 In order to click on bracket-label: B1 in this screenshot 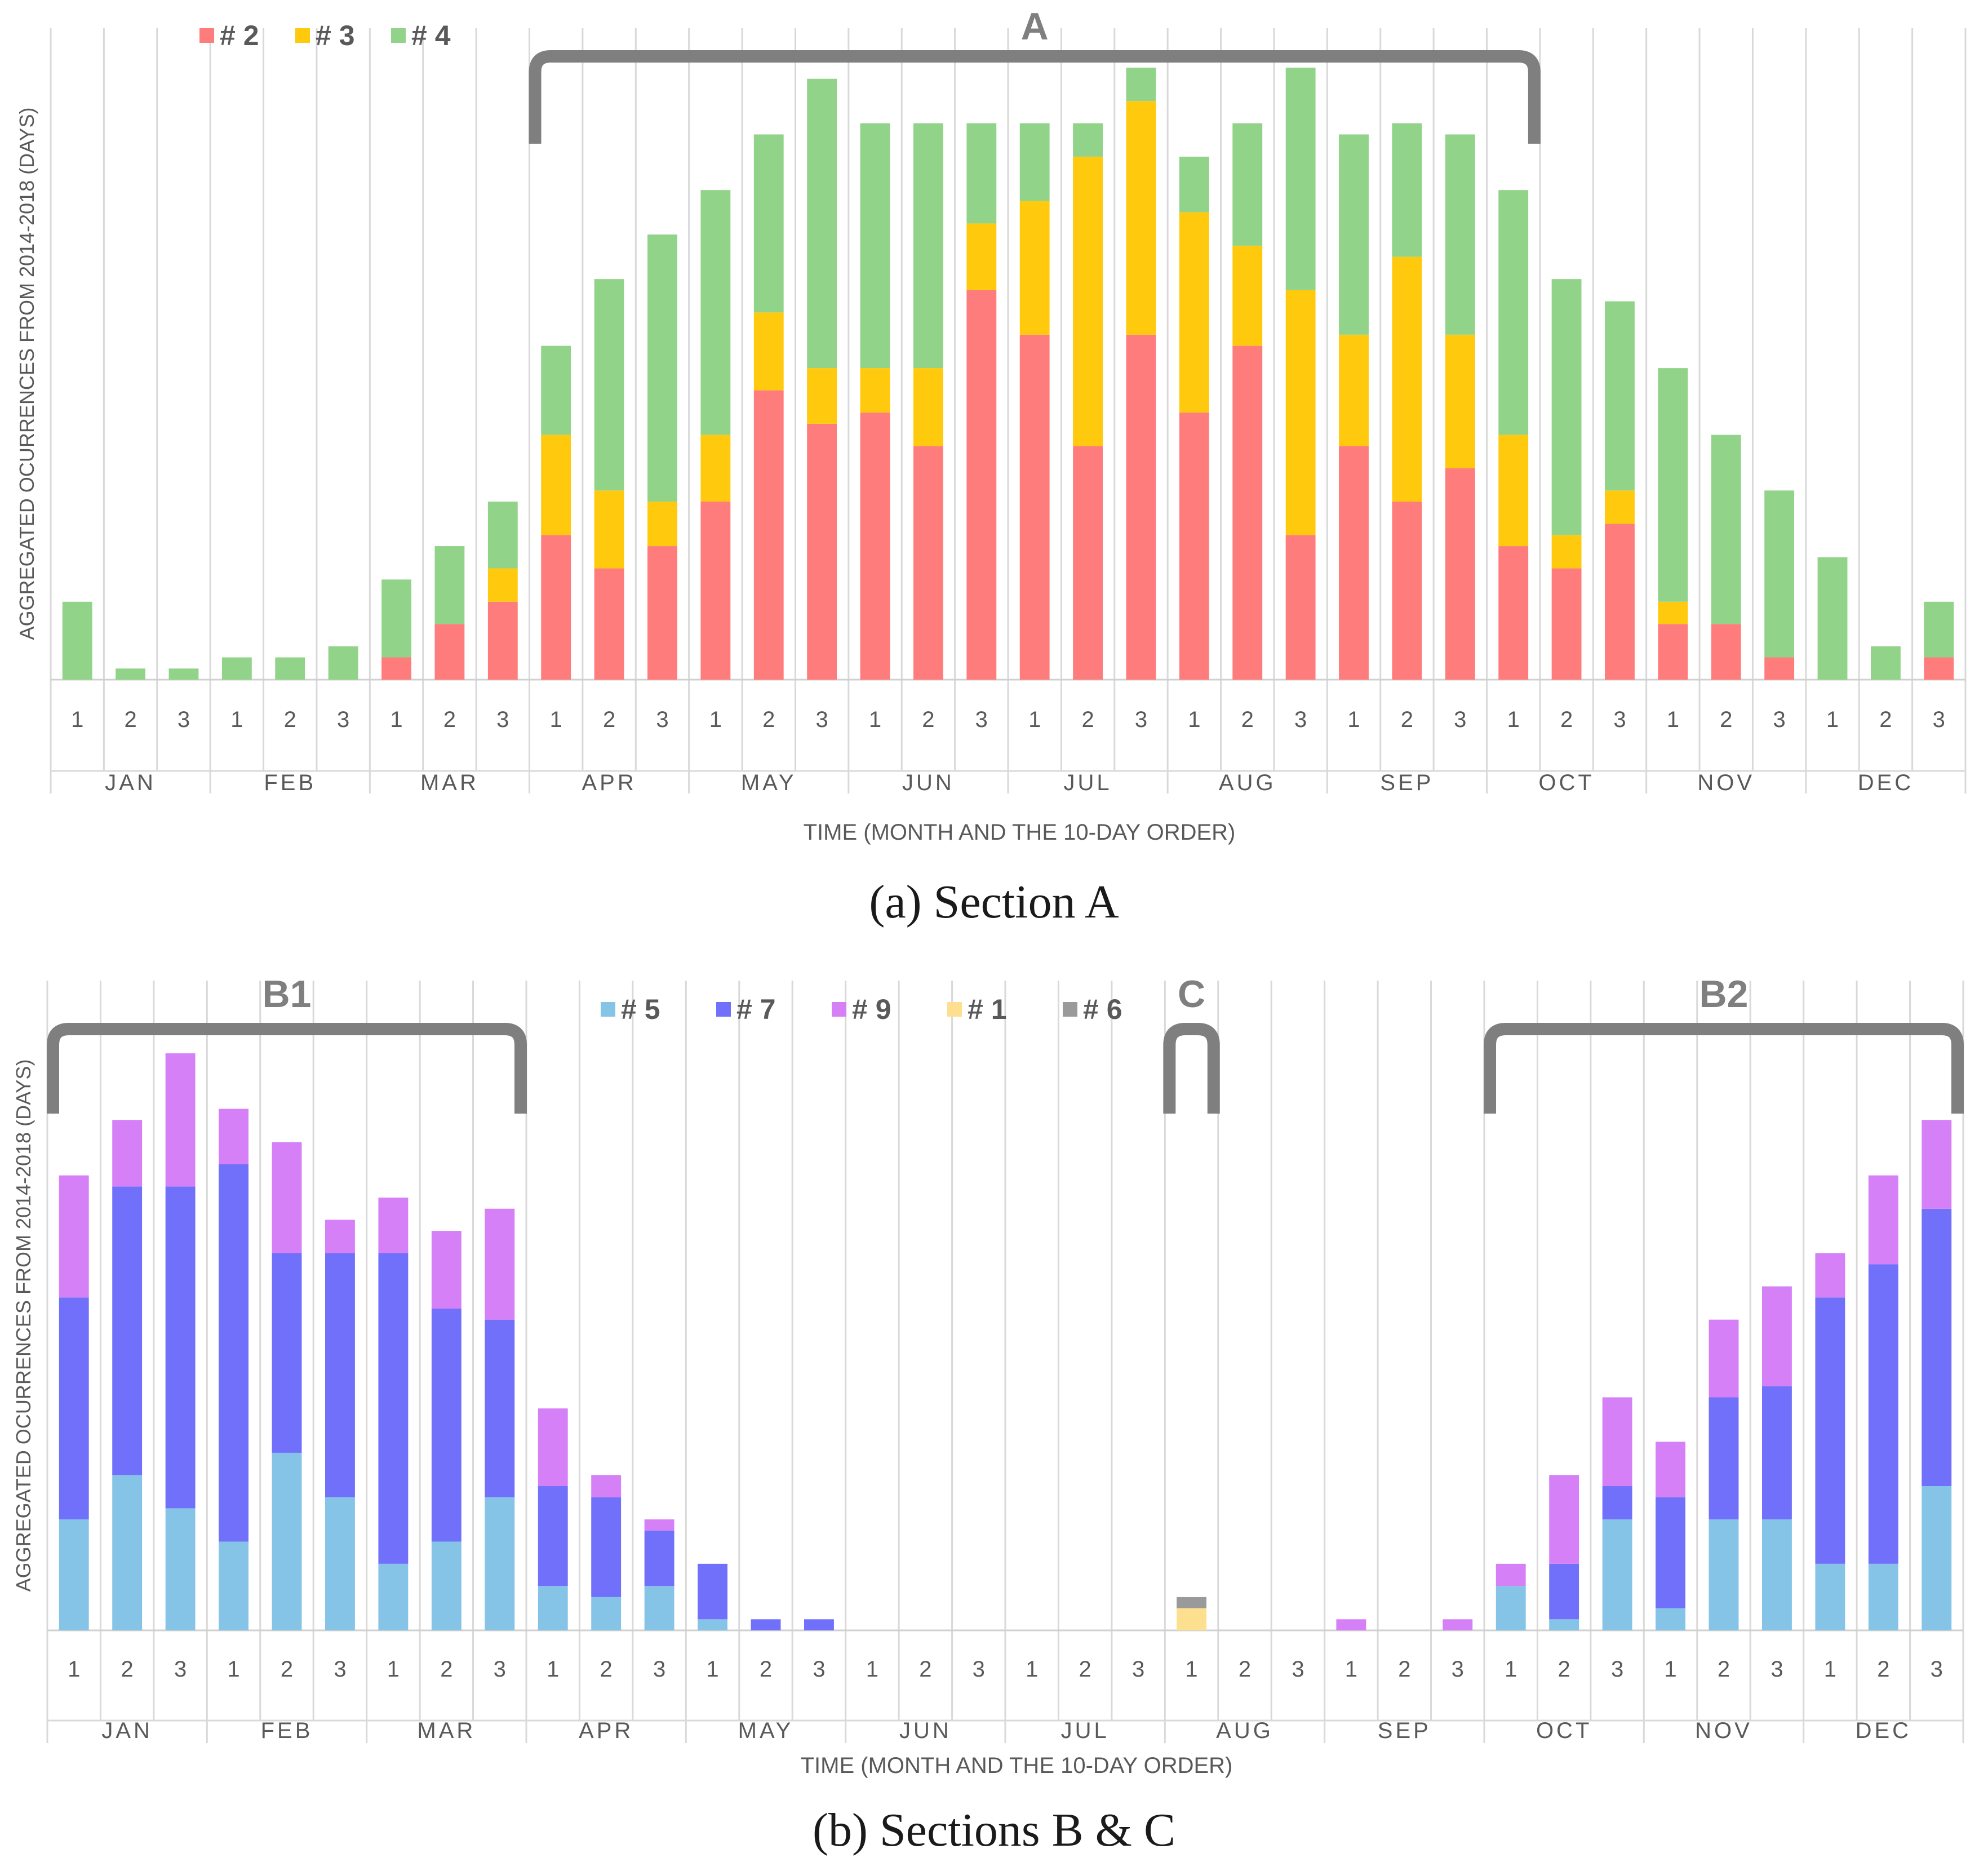, I will do `click(287, 994)`.